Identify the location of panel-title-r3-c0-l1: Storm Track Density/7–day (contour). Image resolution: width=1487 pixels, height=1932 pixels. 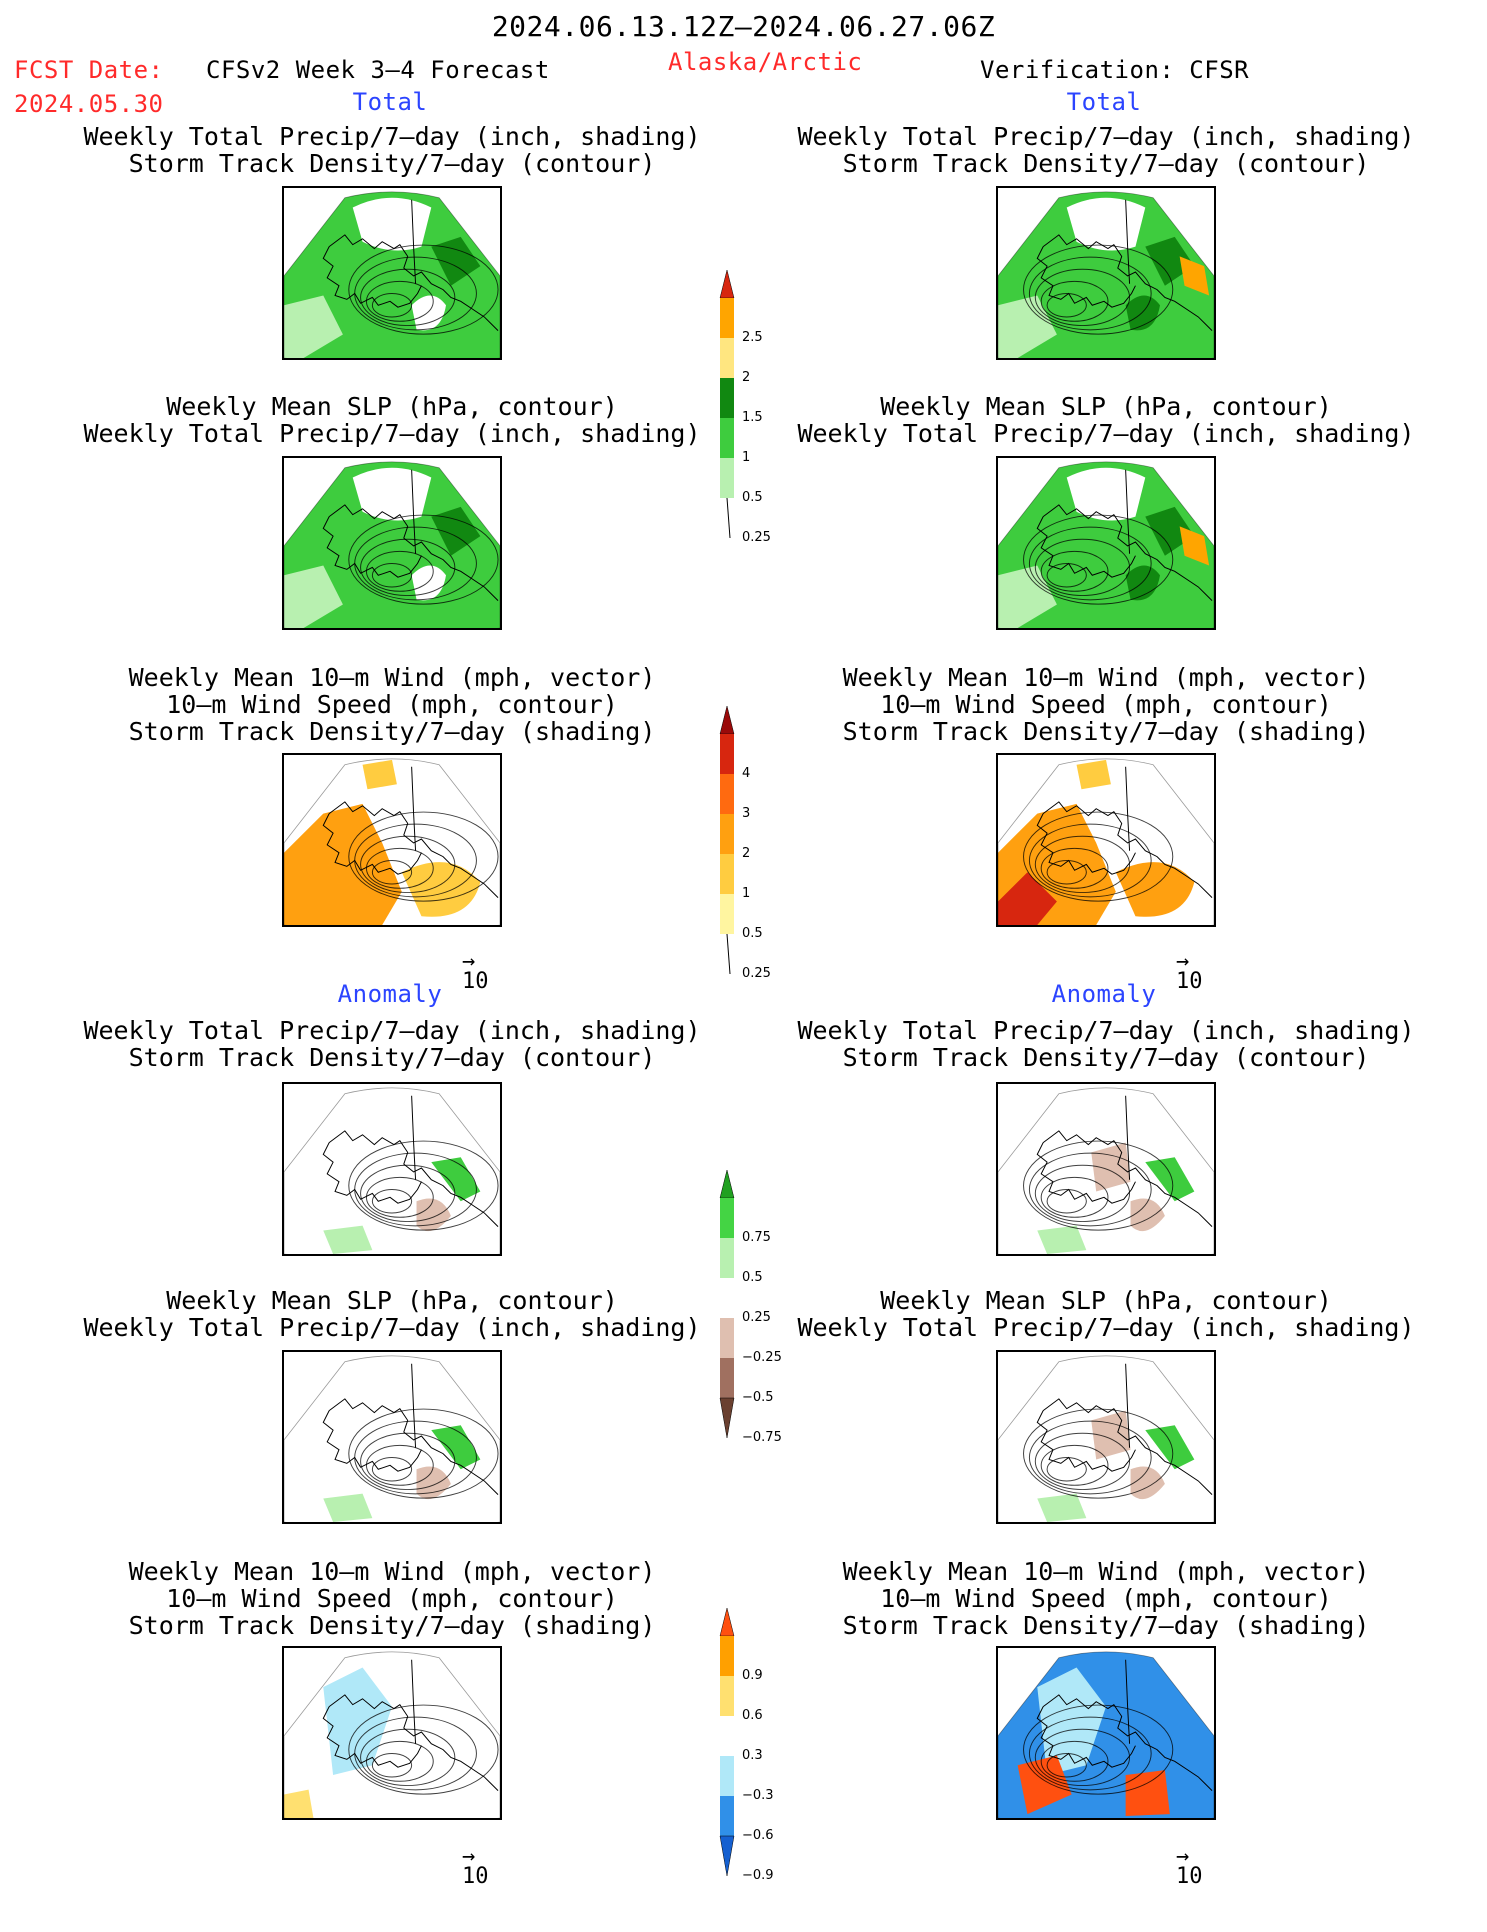
(392, 1057).